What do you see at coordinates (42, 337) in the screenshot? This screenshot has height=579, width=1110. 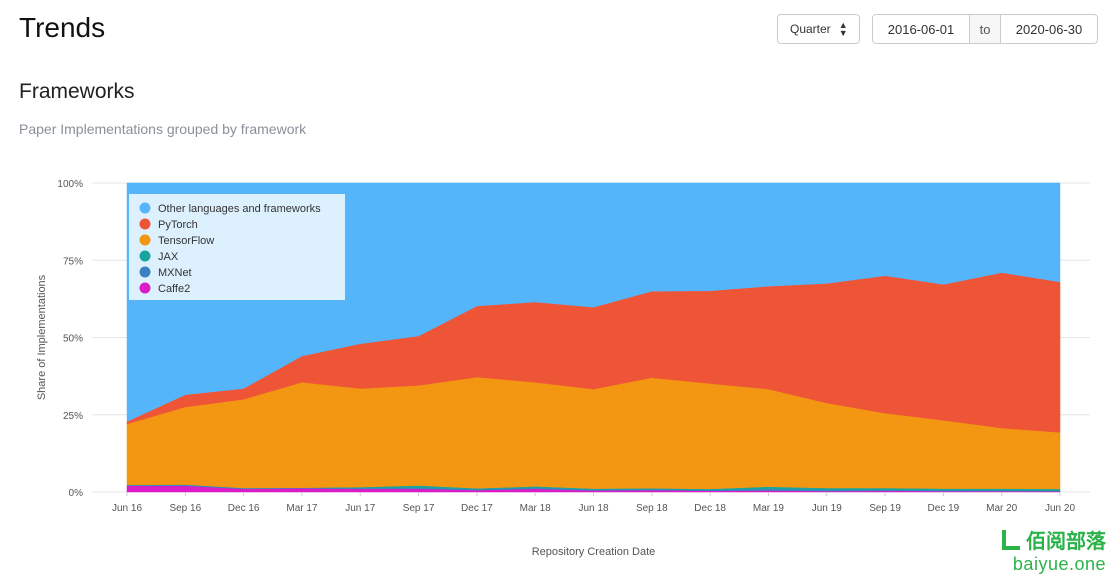 I see `y-axis-title: Share of Implementations` at bounding box center [42, 337].